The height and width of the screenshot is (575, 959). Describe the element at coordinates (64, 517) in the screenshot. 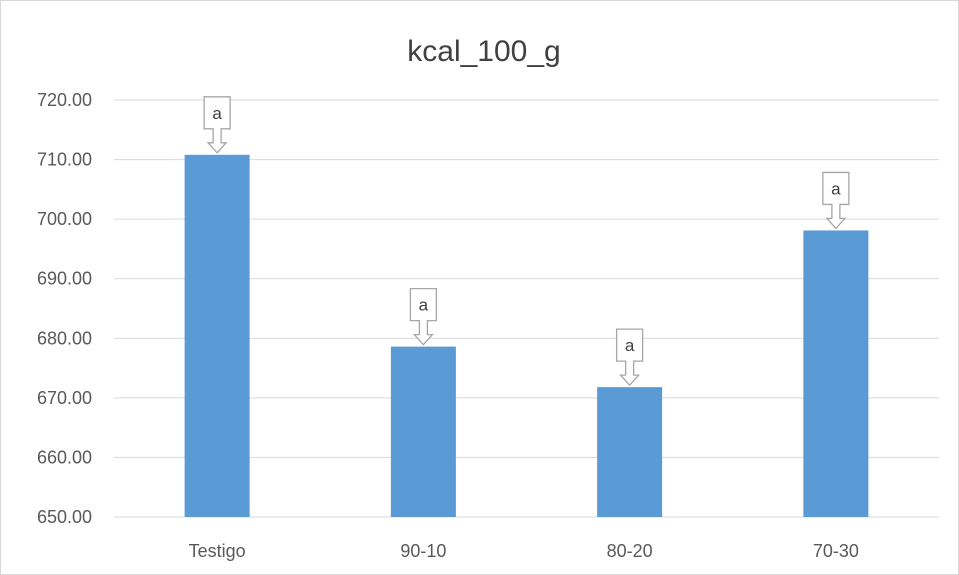

I see `y-tick-label: 650.00` at that location.